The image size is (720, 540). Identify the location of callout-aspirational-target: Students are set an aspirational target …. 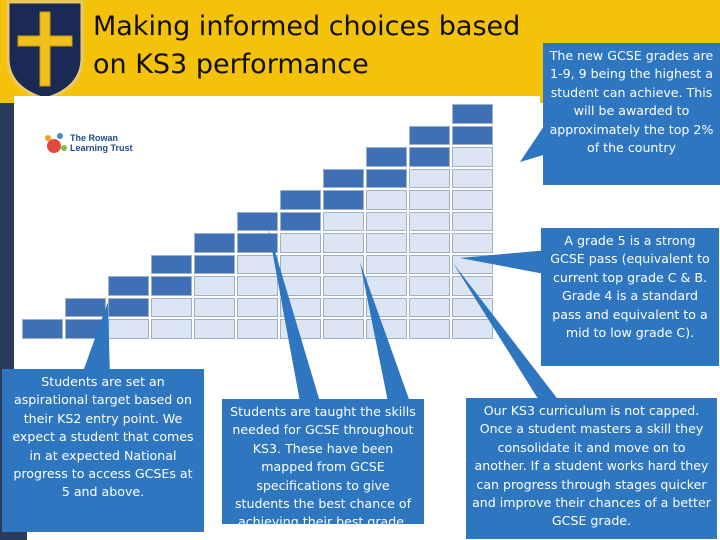
(103, 450).